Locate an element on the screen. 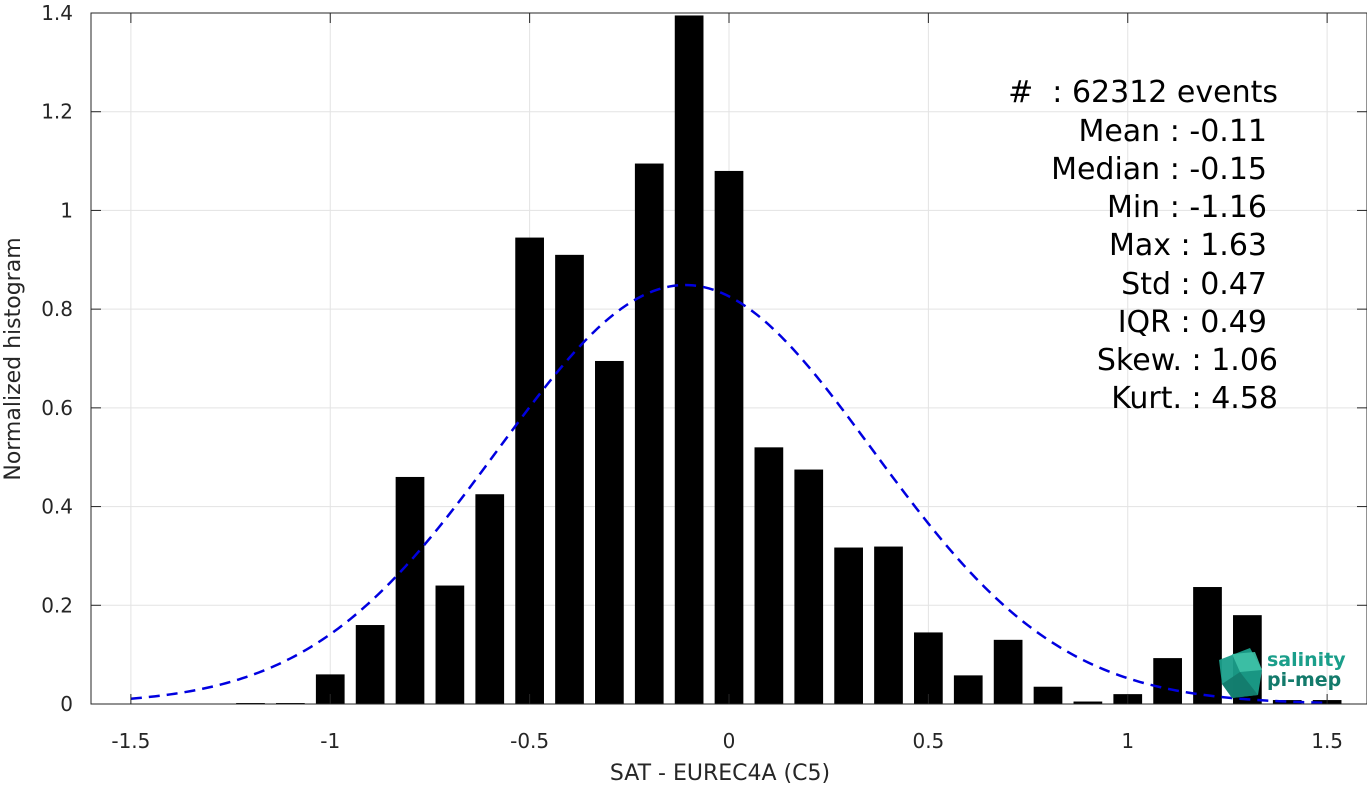  x-axis-title: SAT - EUREC4A (C5) is located at coordinates (720, 773).